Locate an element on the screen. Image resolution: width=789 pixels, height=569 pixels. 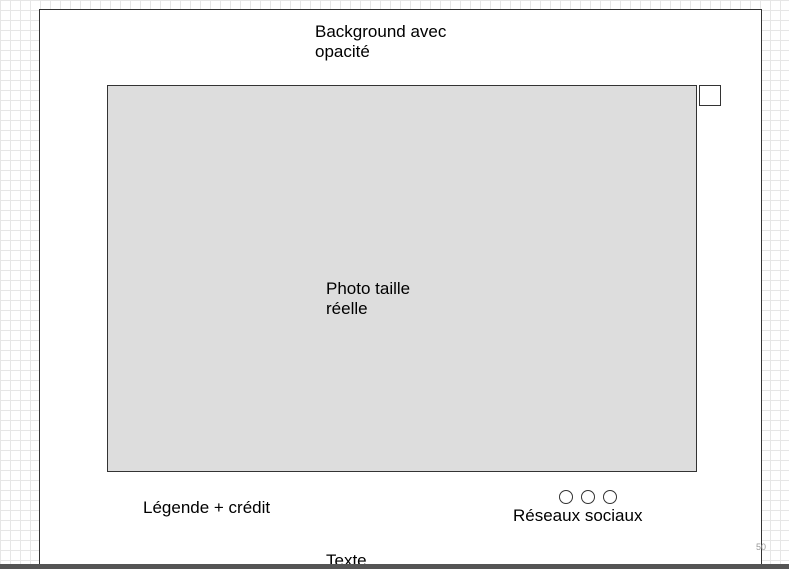
background-label-line-2: opacité is located at coordinates (342, 51).